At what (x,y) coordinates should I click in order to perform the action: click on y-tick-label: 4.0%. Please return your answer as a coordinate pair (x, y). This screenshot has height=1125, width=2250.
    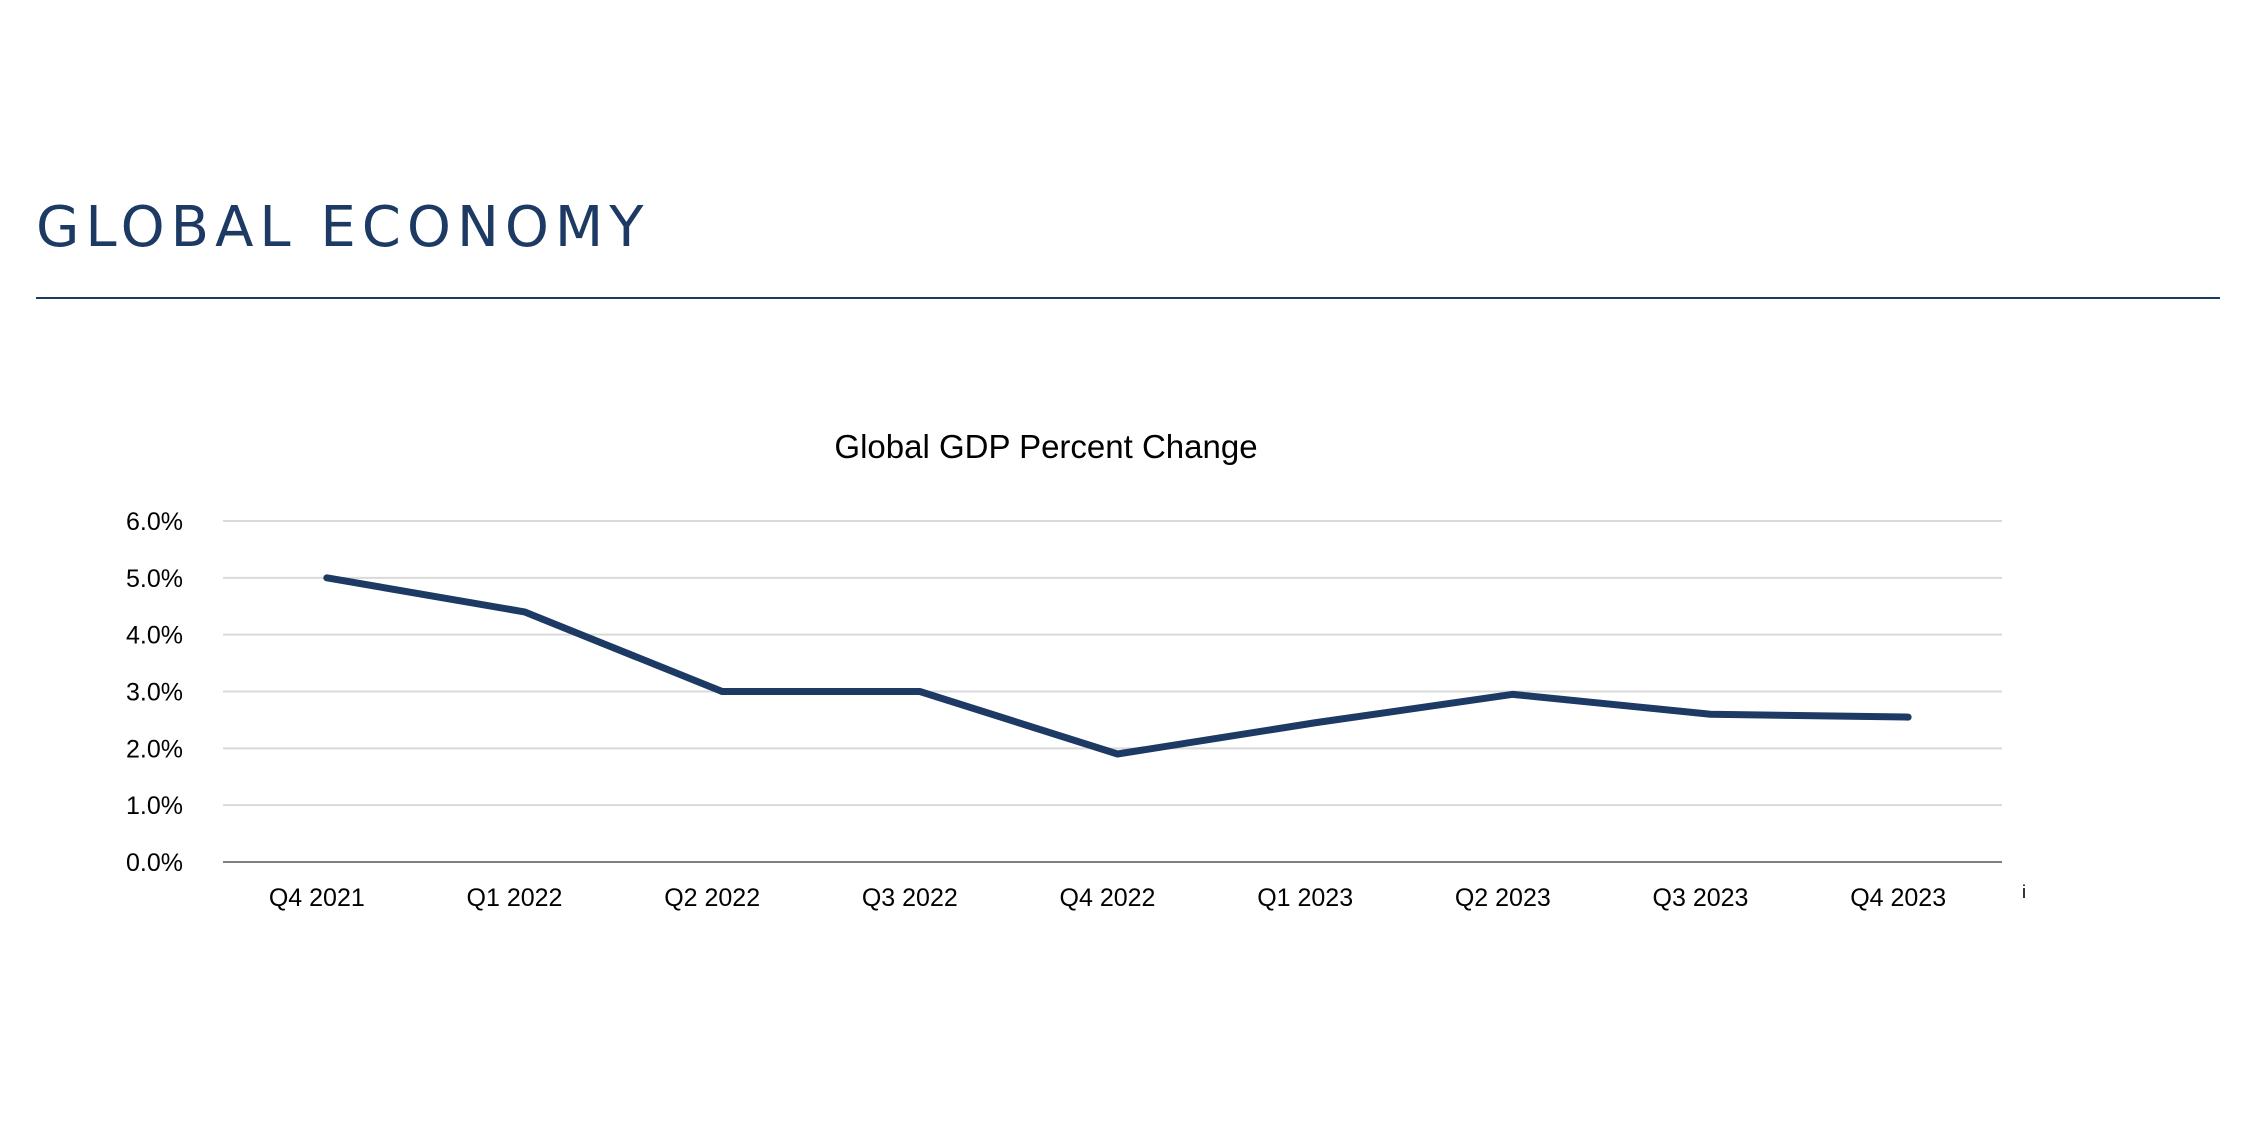
    Looking at the image, I should click on (154, 636).